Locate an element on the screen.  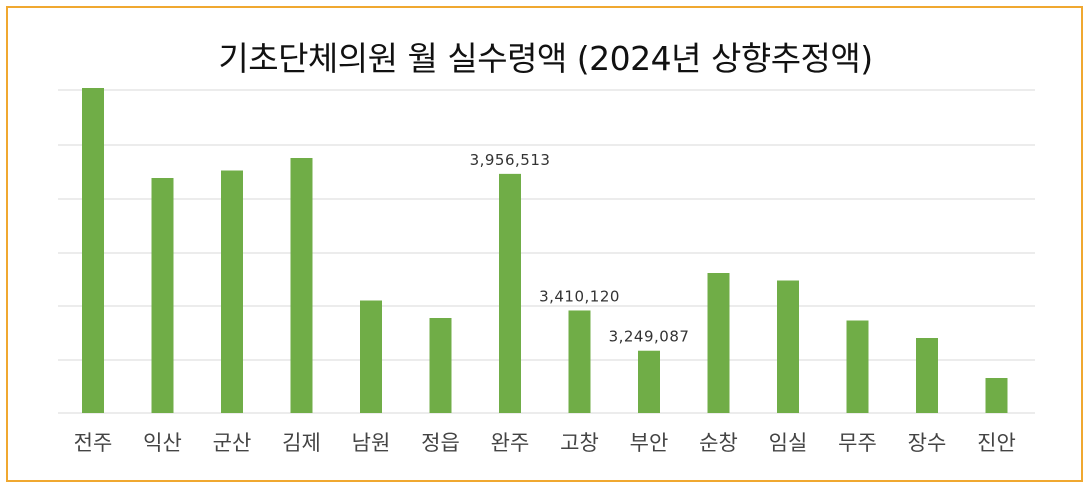
bar-순창 is located at coordinates (718, 343).